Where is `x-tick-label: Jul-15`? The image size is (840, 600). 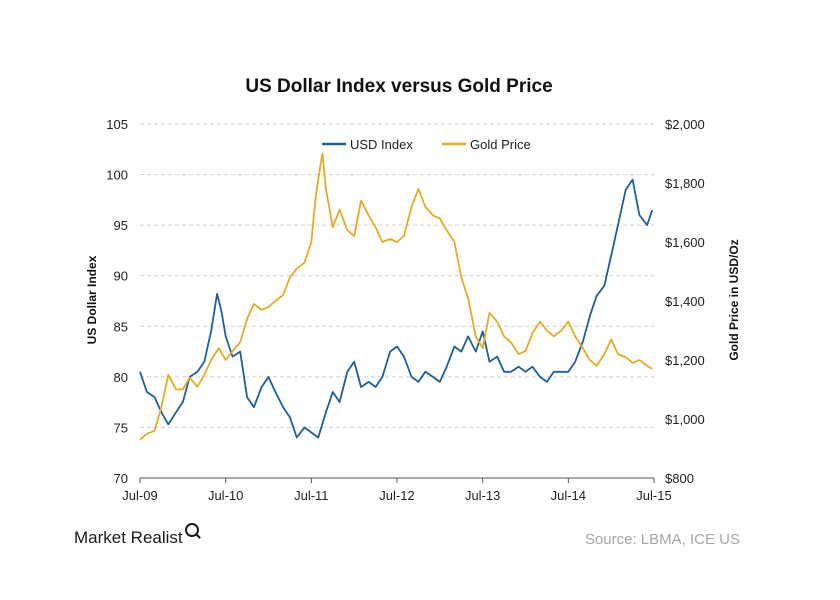 x-tick-label: Jul-15 is located at coordinates (653, 495).